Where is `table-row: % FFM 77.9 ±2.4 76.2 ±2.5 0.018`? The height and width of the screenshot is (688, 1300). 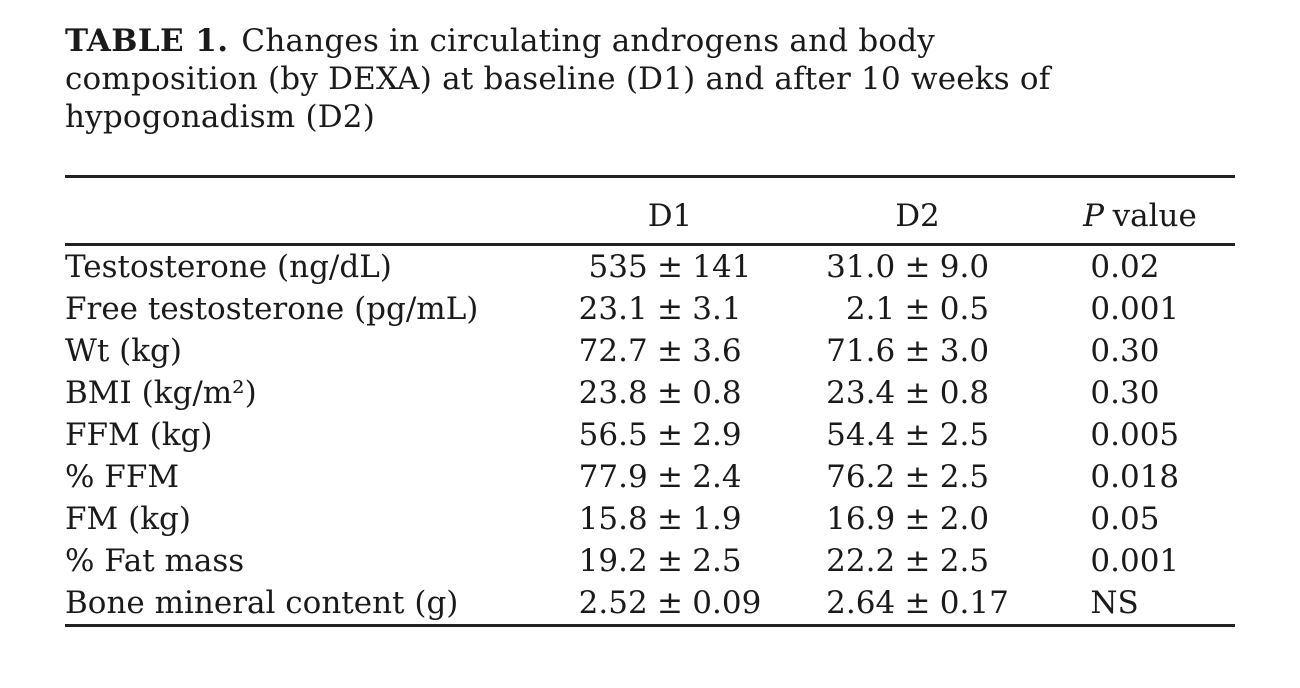 table-row: % FFM 77.9 ±2.4 76.2 ±2.5 0.018 is located at coordinates (650, 477).